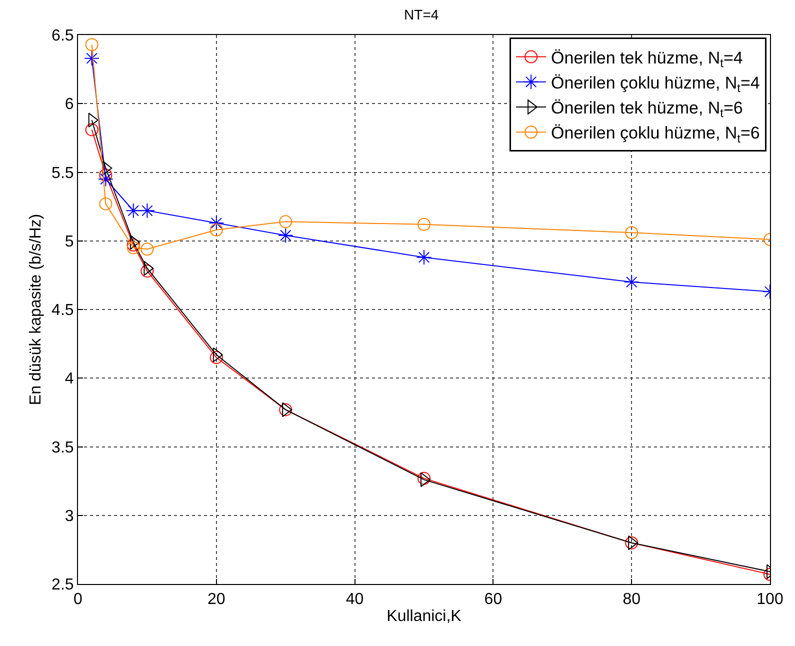  I want to click on x-tick-label: 60, so click(493, 599).